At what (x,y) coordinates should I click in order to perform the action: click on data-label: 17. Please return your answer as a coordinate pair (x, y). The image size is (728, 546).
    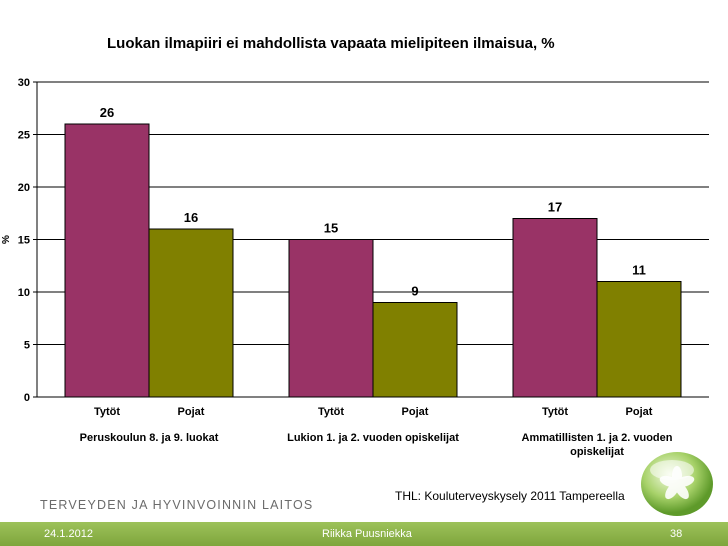
    Looking at the image, I should click on (555, 207).